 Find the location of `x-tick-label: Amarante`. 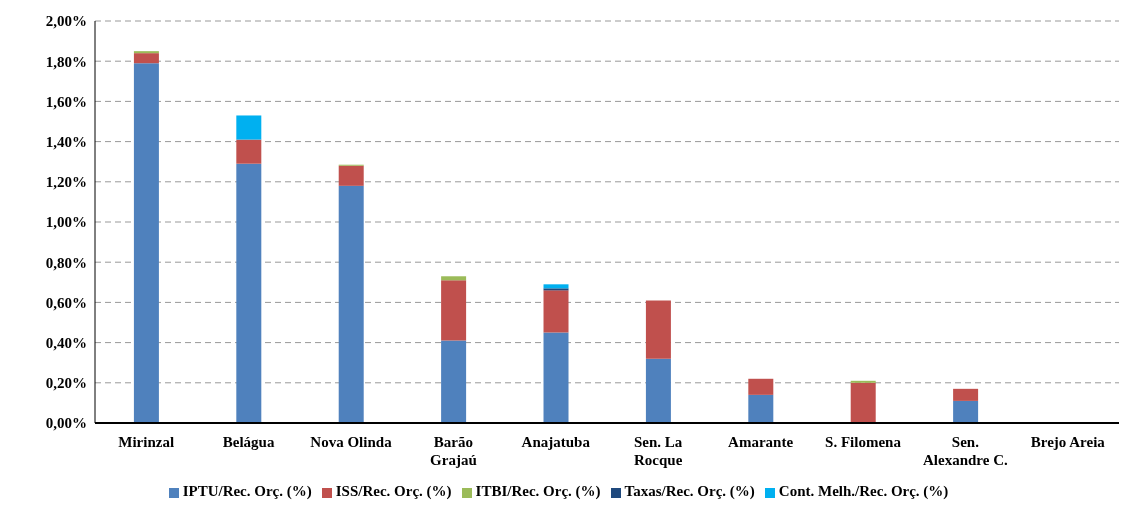

x-tick-label: Amarante is located at coordinates (761, 442).